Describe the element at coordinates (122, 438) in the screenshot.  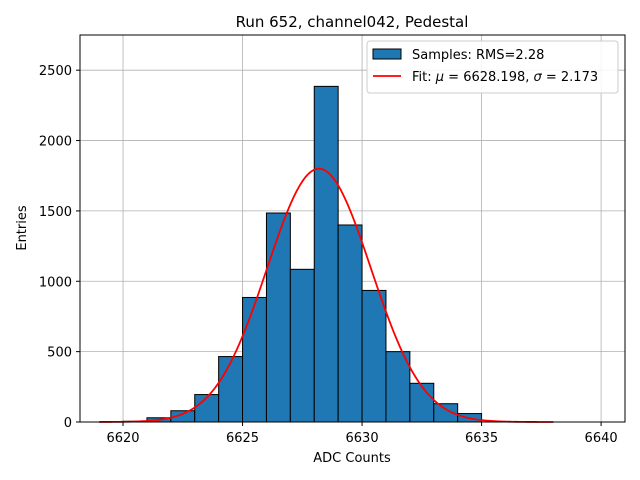
I see `x-tick-label: 6620` at that location.